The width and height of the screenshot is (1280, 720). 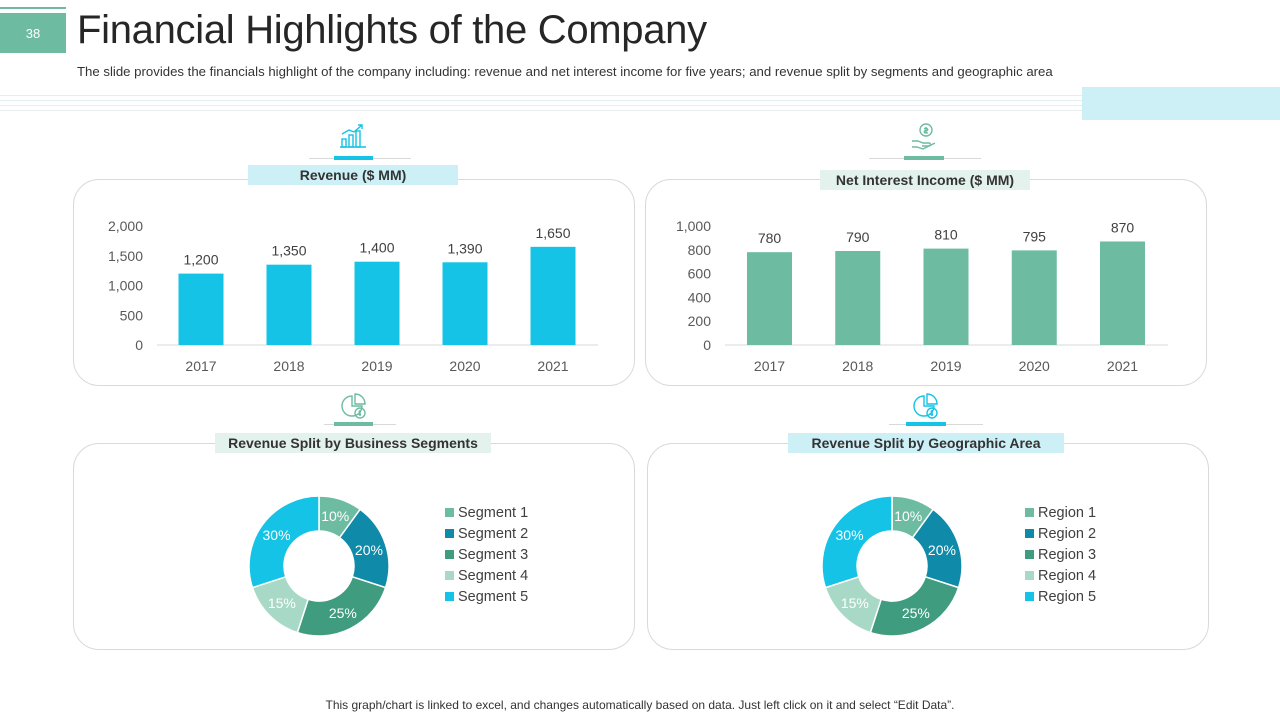 What do you see at coordinates (858, 237) in the screenshot?
I see `bar-value-label: 790` at bounding box center [858, 237].